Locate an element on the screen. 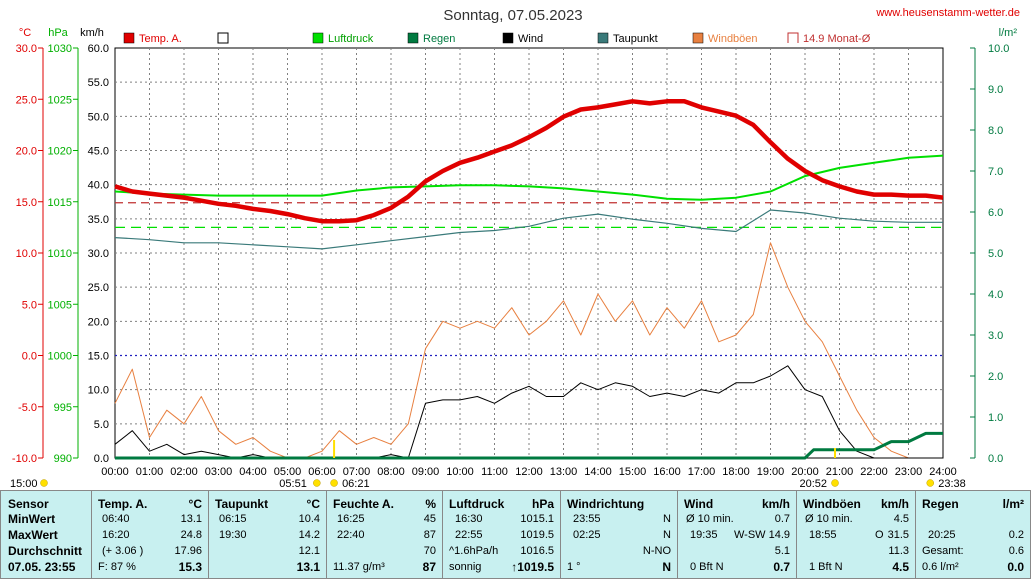  x-tick-label: 20:00 is located at coordinates (805, 472).